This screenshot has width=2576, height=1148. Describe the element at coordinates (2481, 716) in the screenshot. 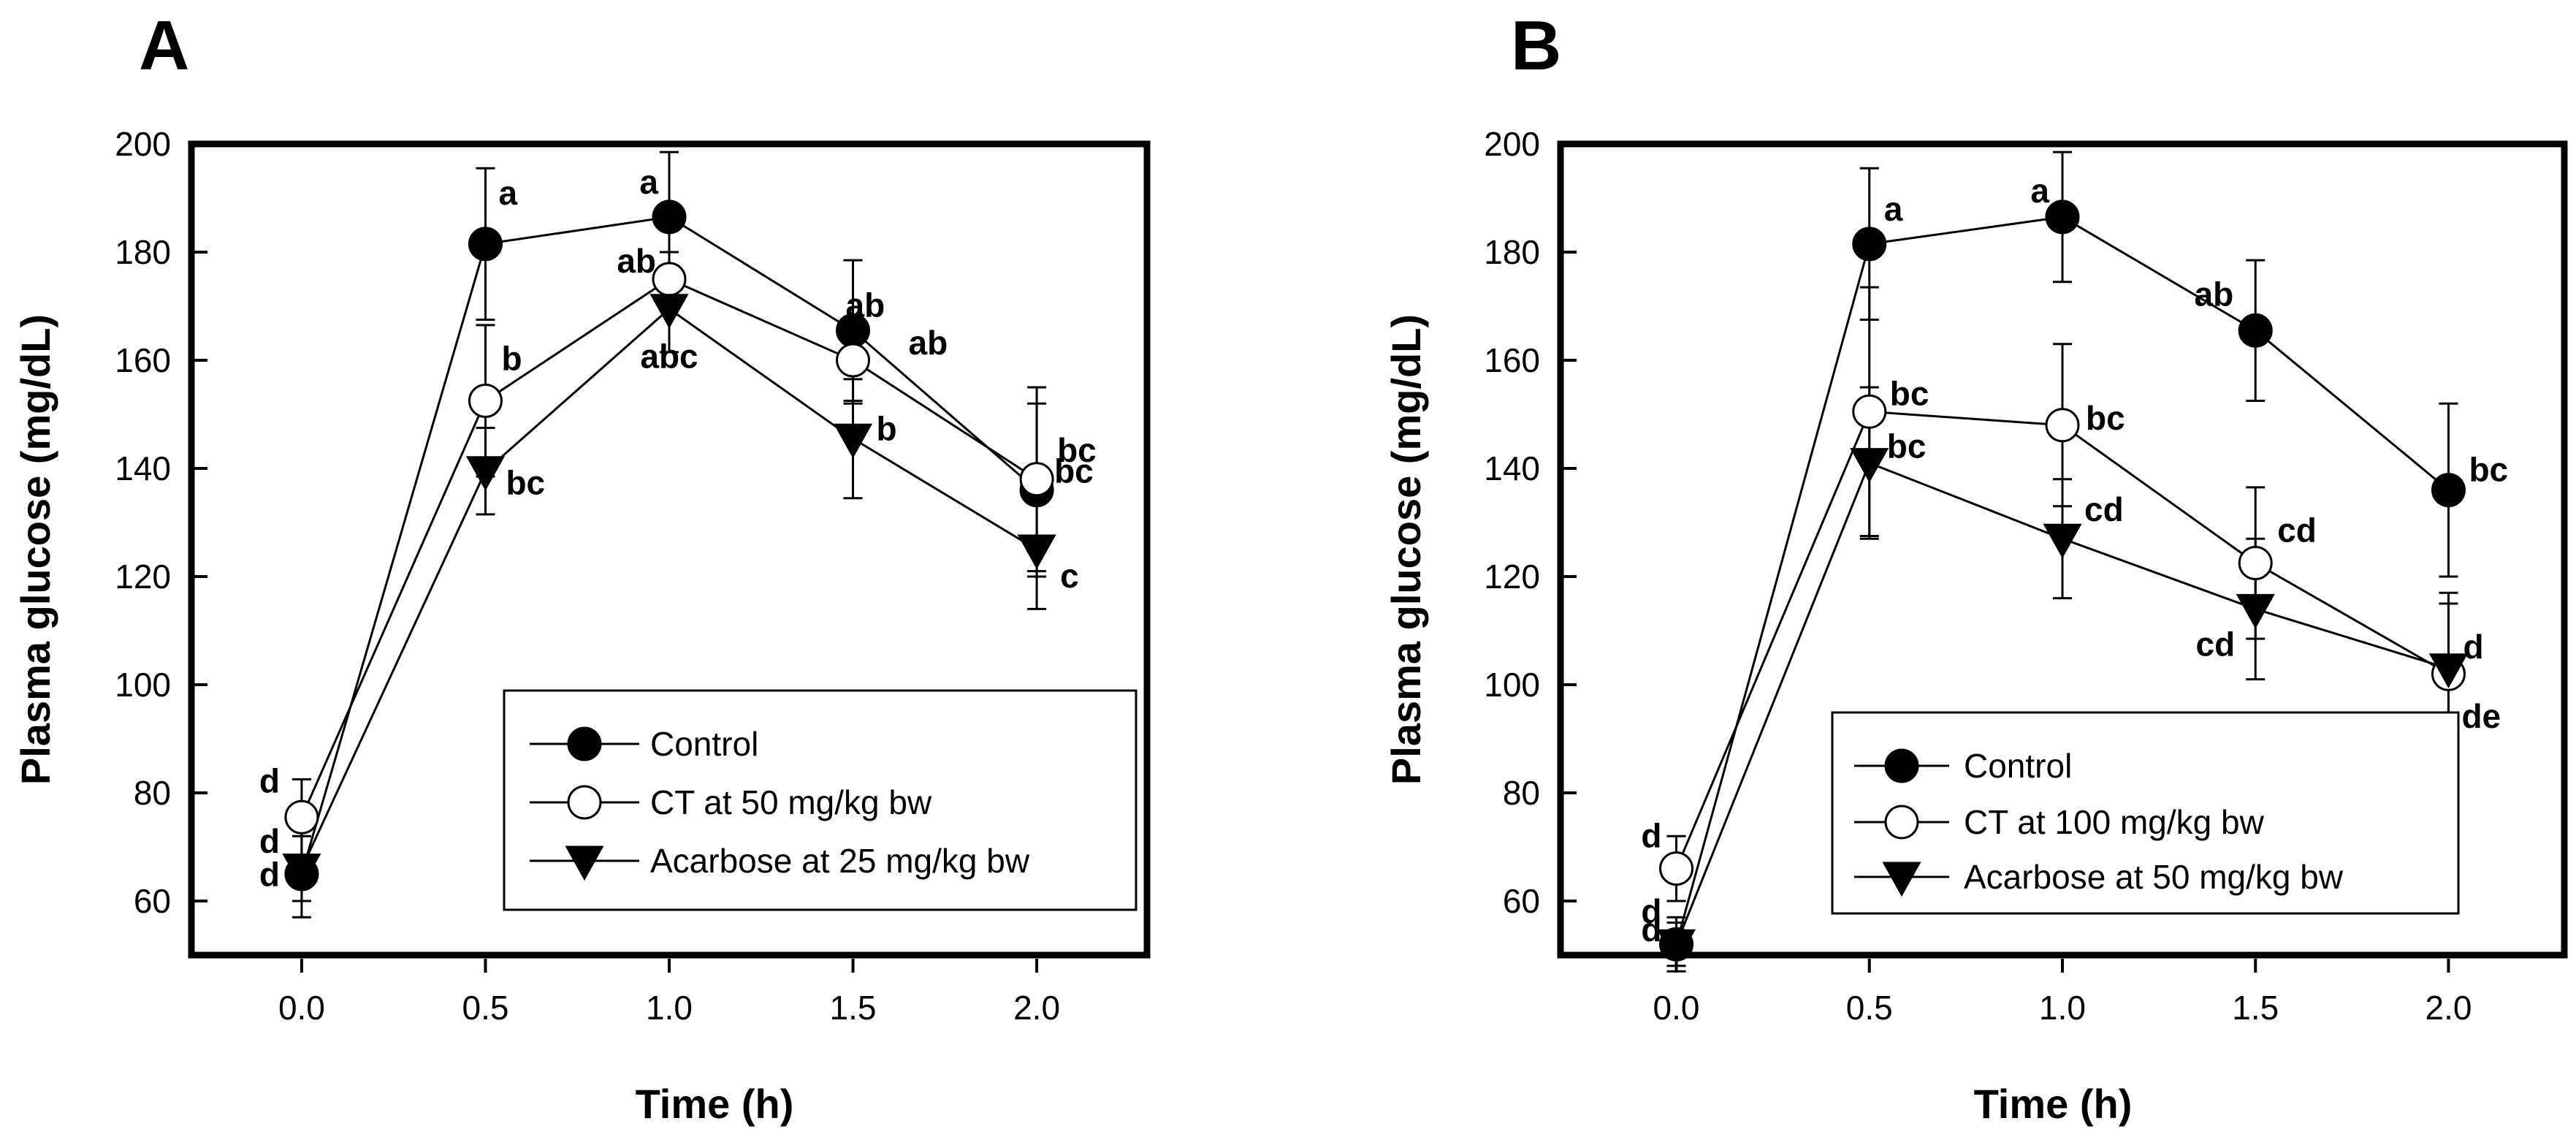

I see `panel-b-significance-letter: de` at that location.